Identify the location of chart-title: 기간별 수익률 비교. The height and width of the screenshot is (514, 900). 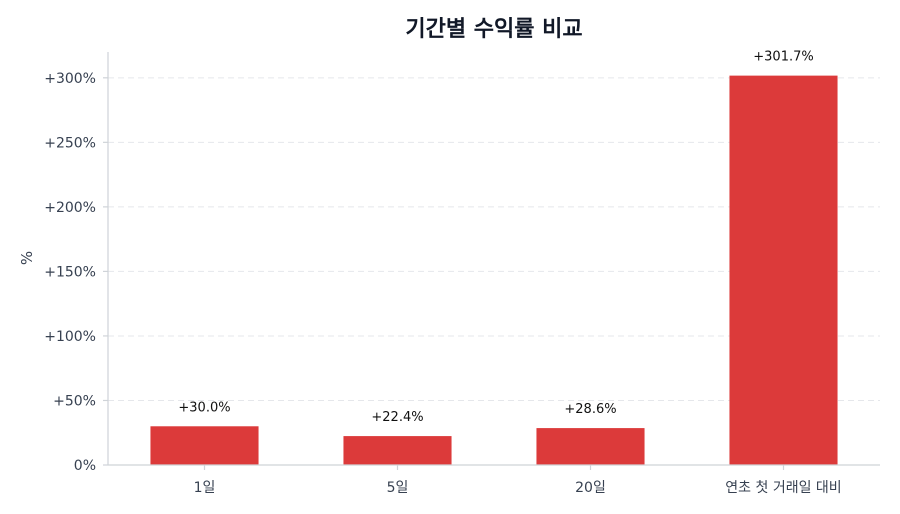
(493, 29).